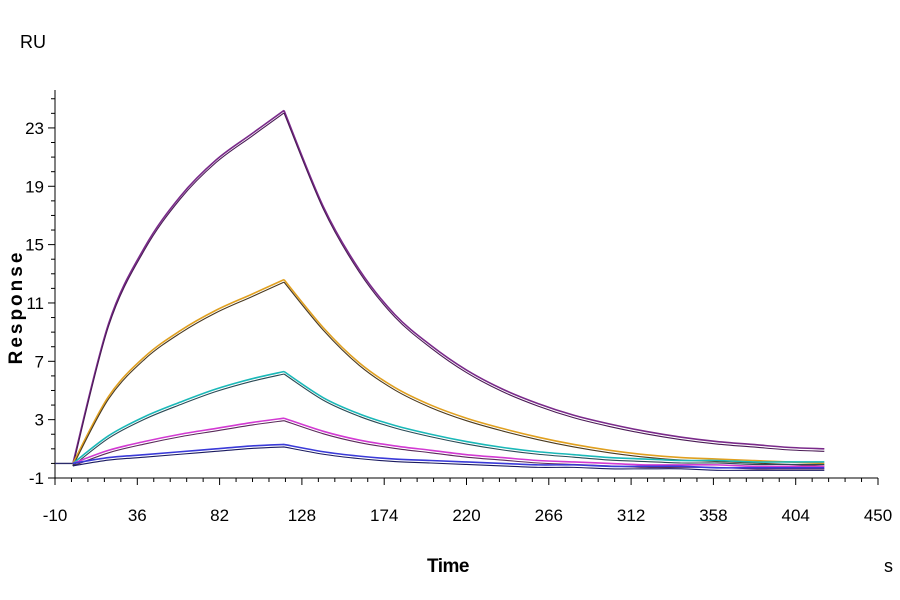 The image size is (900, 600). What do you see at coordinates (888, 566) in the screenshot?
I see `x-unit-label: s` at bounding box center [888, 566].